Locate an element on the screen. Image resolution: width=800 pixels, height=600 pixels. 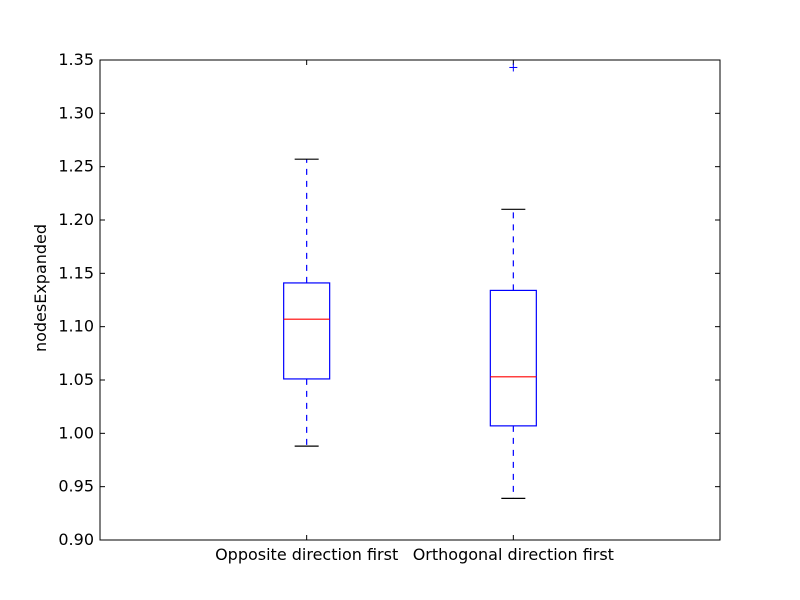
y-tick-label: 0.90 is located at coordinates (76, 539).